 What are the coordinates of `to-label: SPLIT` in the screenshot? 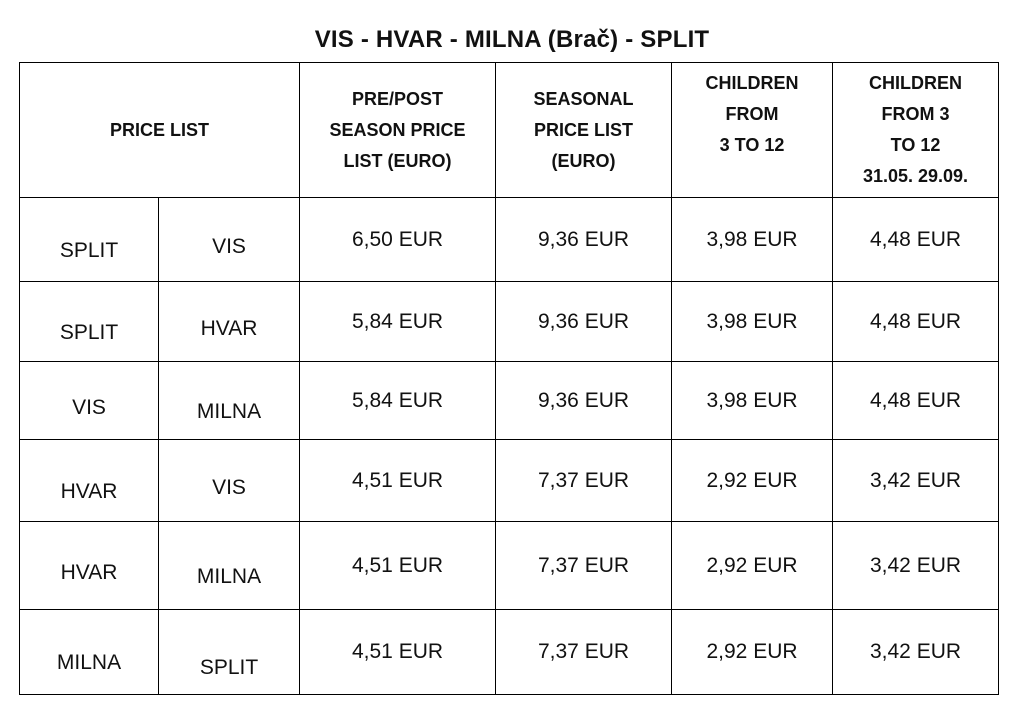 It's located at (229, 667).